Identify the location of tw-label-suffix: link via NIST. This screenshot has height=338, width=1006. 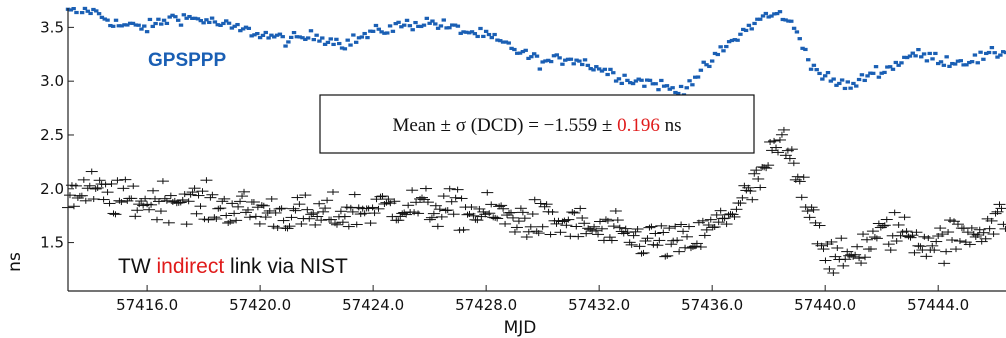
(286, 266).